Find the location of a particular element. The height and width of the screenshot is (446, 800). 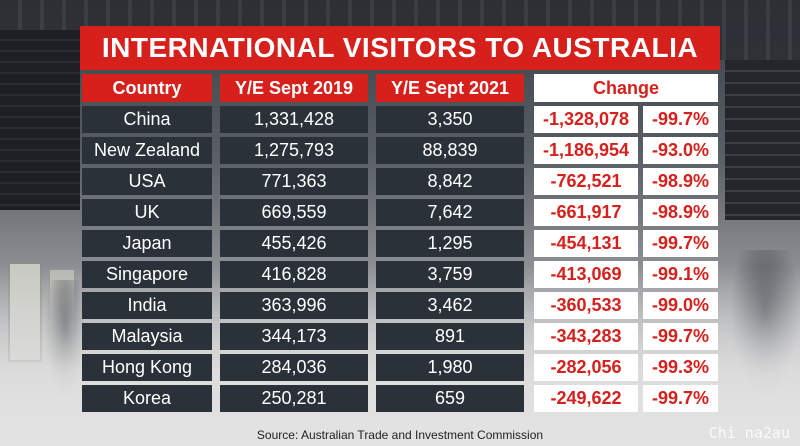

table-row: USA 771,363 8,842 -762,521 -98.9% is located at coordinates (400, 181).